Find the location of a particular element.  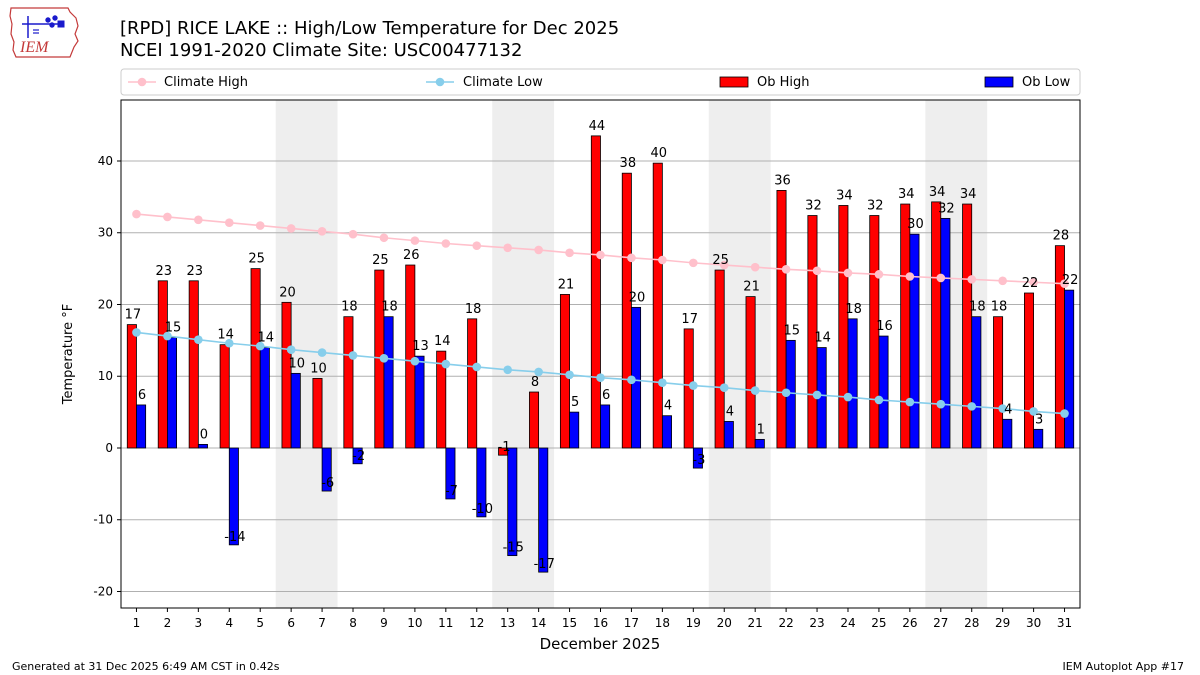

ob-low-label-day-16: 6 is located at coordinates (606, 395).